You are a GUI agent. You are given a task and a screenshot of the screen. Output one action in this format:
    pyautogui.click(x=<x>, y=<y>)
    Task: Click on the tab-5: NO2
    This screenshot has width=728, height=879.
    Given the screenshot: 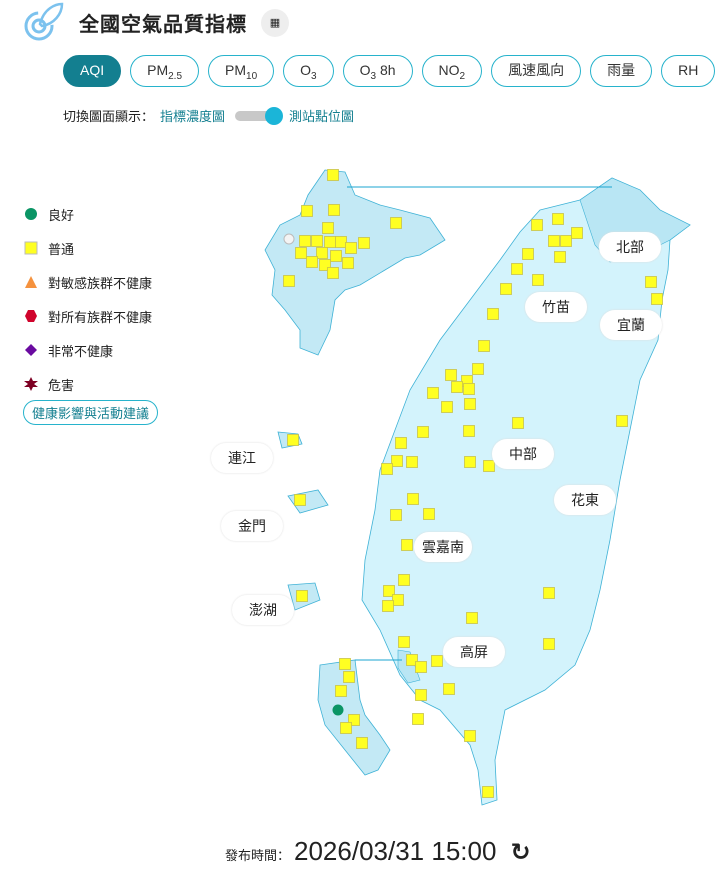 What is the action you would take?
    pyautogui.click(x=452, y=71)
    